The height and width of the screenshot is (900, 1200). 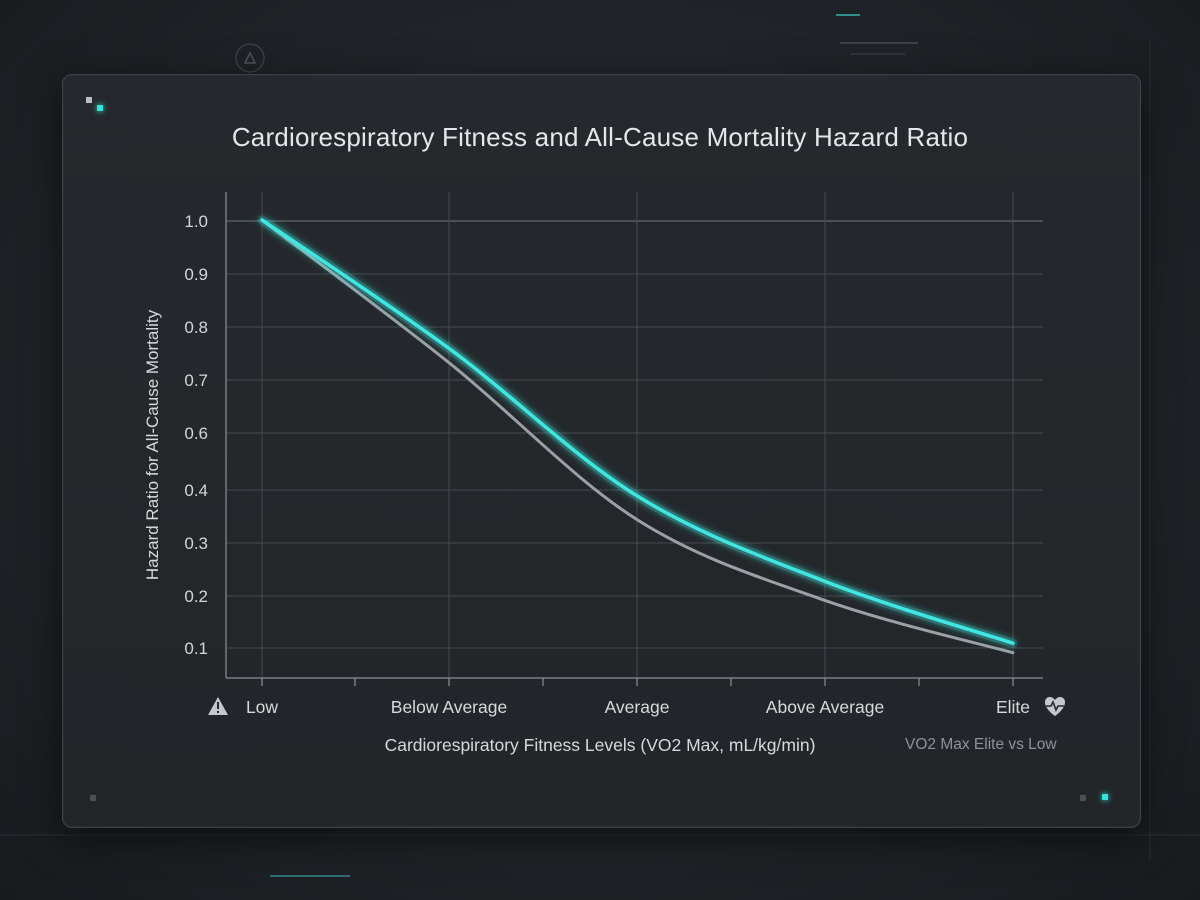 I want to click on y-tick-label: 0.6, so click(x=196, y=433).